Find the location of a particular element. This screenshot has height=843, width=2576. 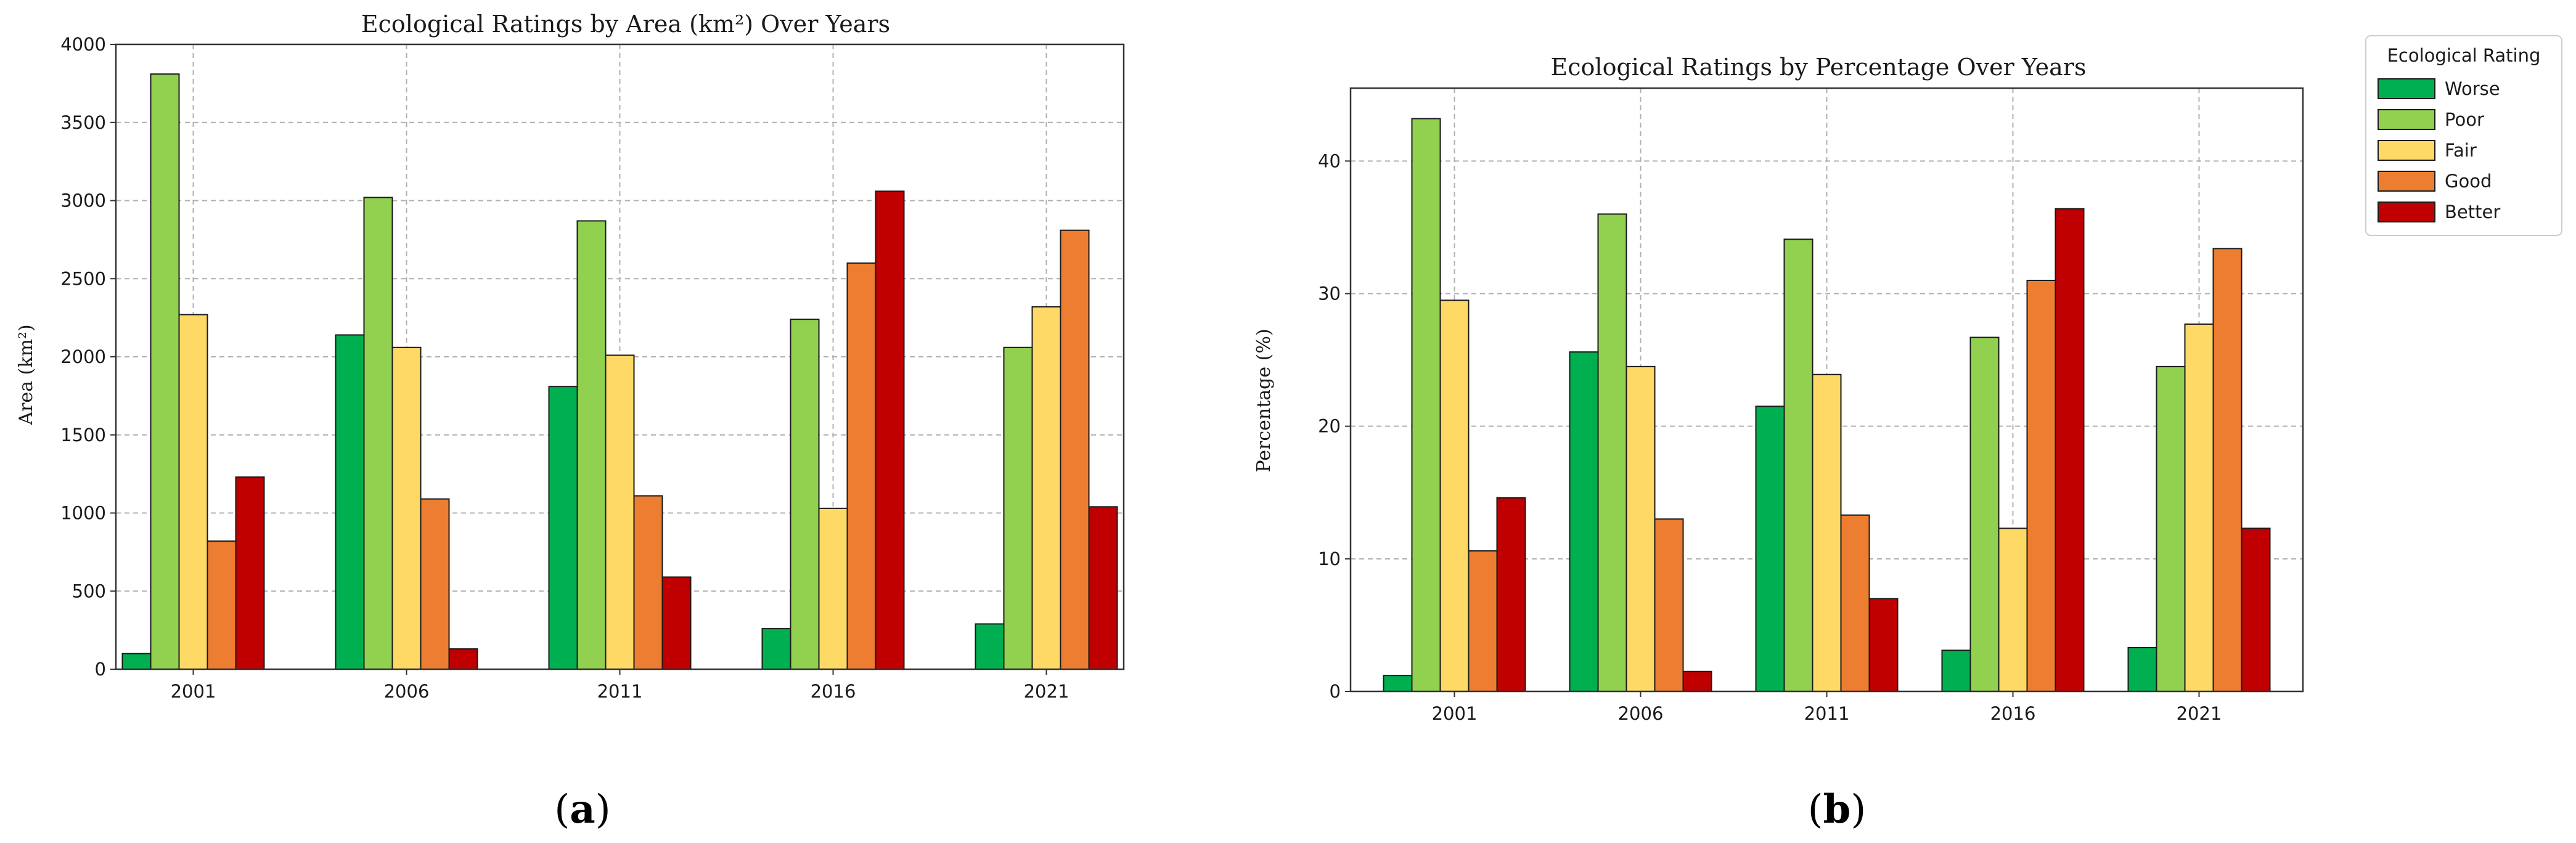

y-tick-label: 4000 is located at coordinates (83, 44).